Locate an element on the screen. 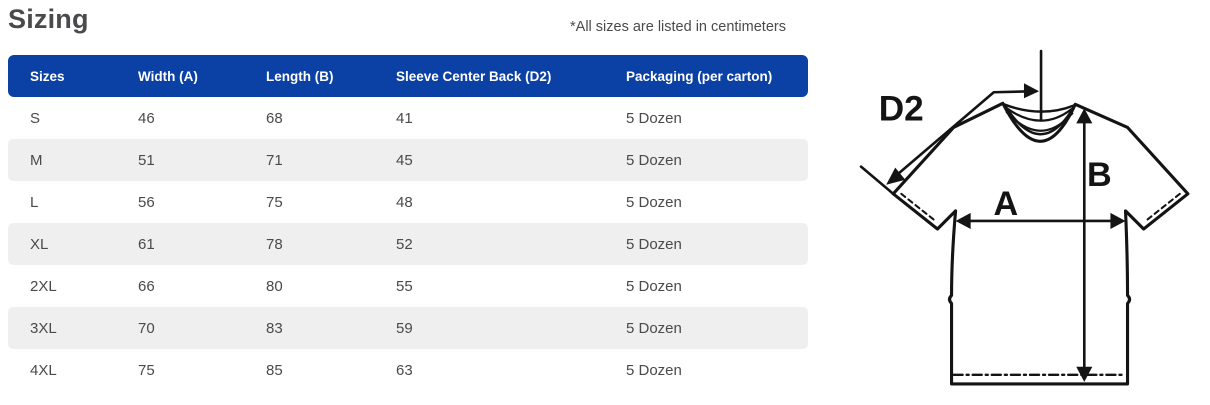 The height and width of the screenshot is (405, 1210). size-row: 3XL 70 83 59 5 Dozen is located at coordinates (408, 328).